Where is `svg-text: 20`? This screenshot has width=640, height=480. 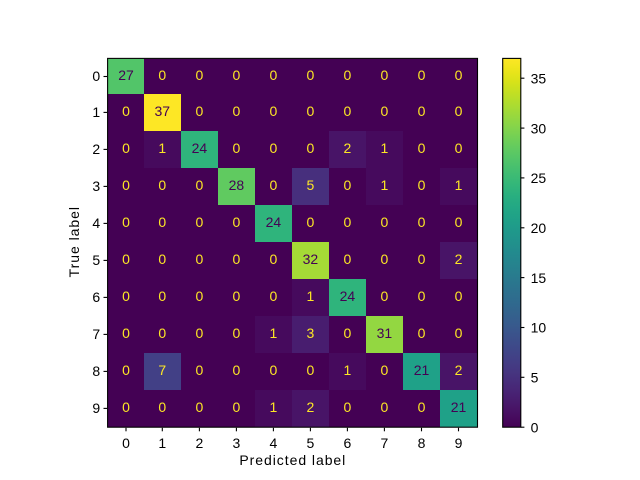
svg-text: 20 is located at coordinates (539, 228).